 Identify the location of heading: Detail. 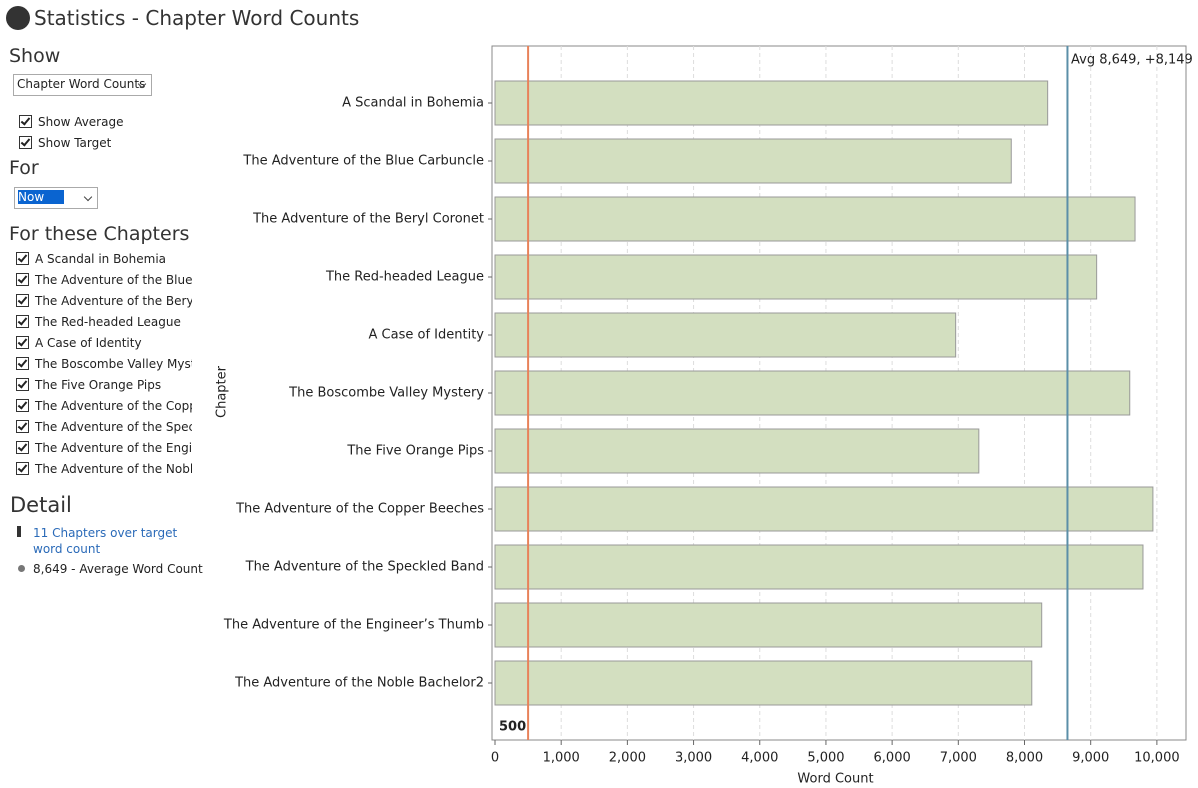
(41, 505).